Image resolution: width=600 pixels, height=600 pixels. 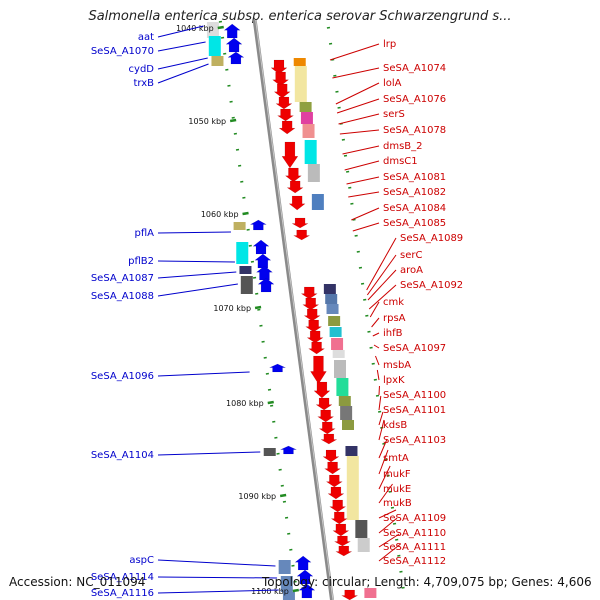 What do you see at coordinates (414, 561) in the screenshot?
I see `reverse-gene-label: SeSA_A1112` at bounding box center [414, 561].